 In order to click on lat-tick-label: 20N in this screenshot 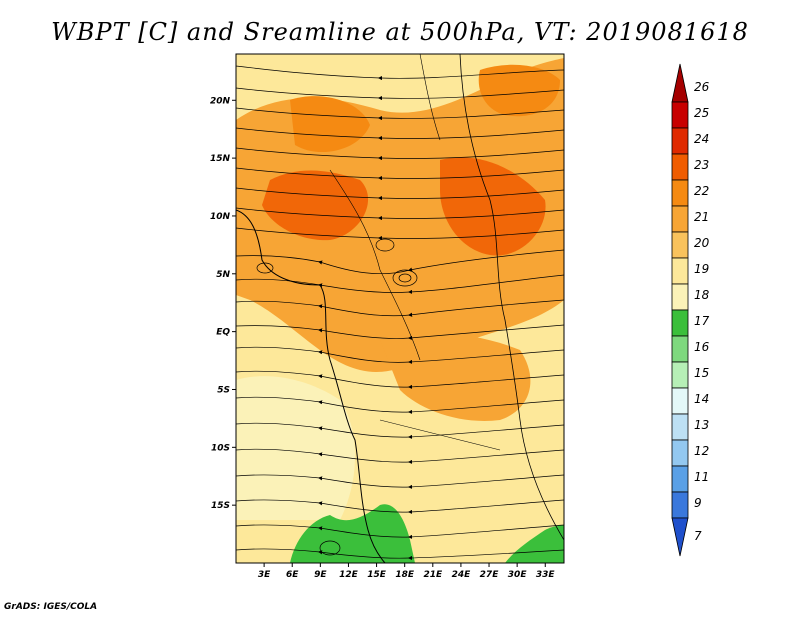, I will do `click(220, 101)`.